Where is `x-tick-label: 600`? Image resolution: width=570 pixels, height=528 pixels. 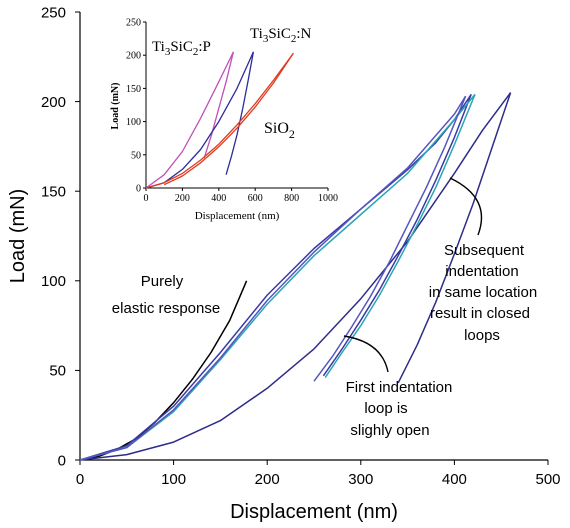 x-tick-label: 600 is located at coordinates (255, 198).